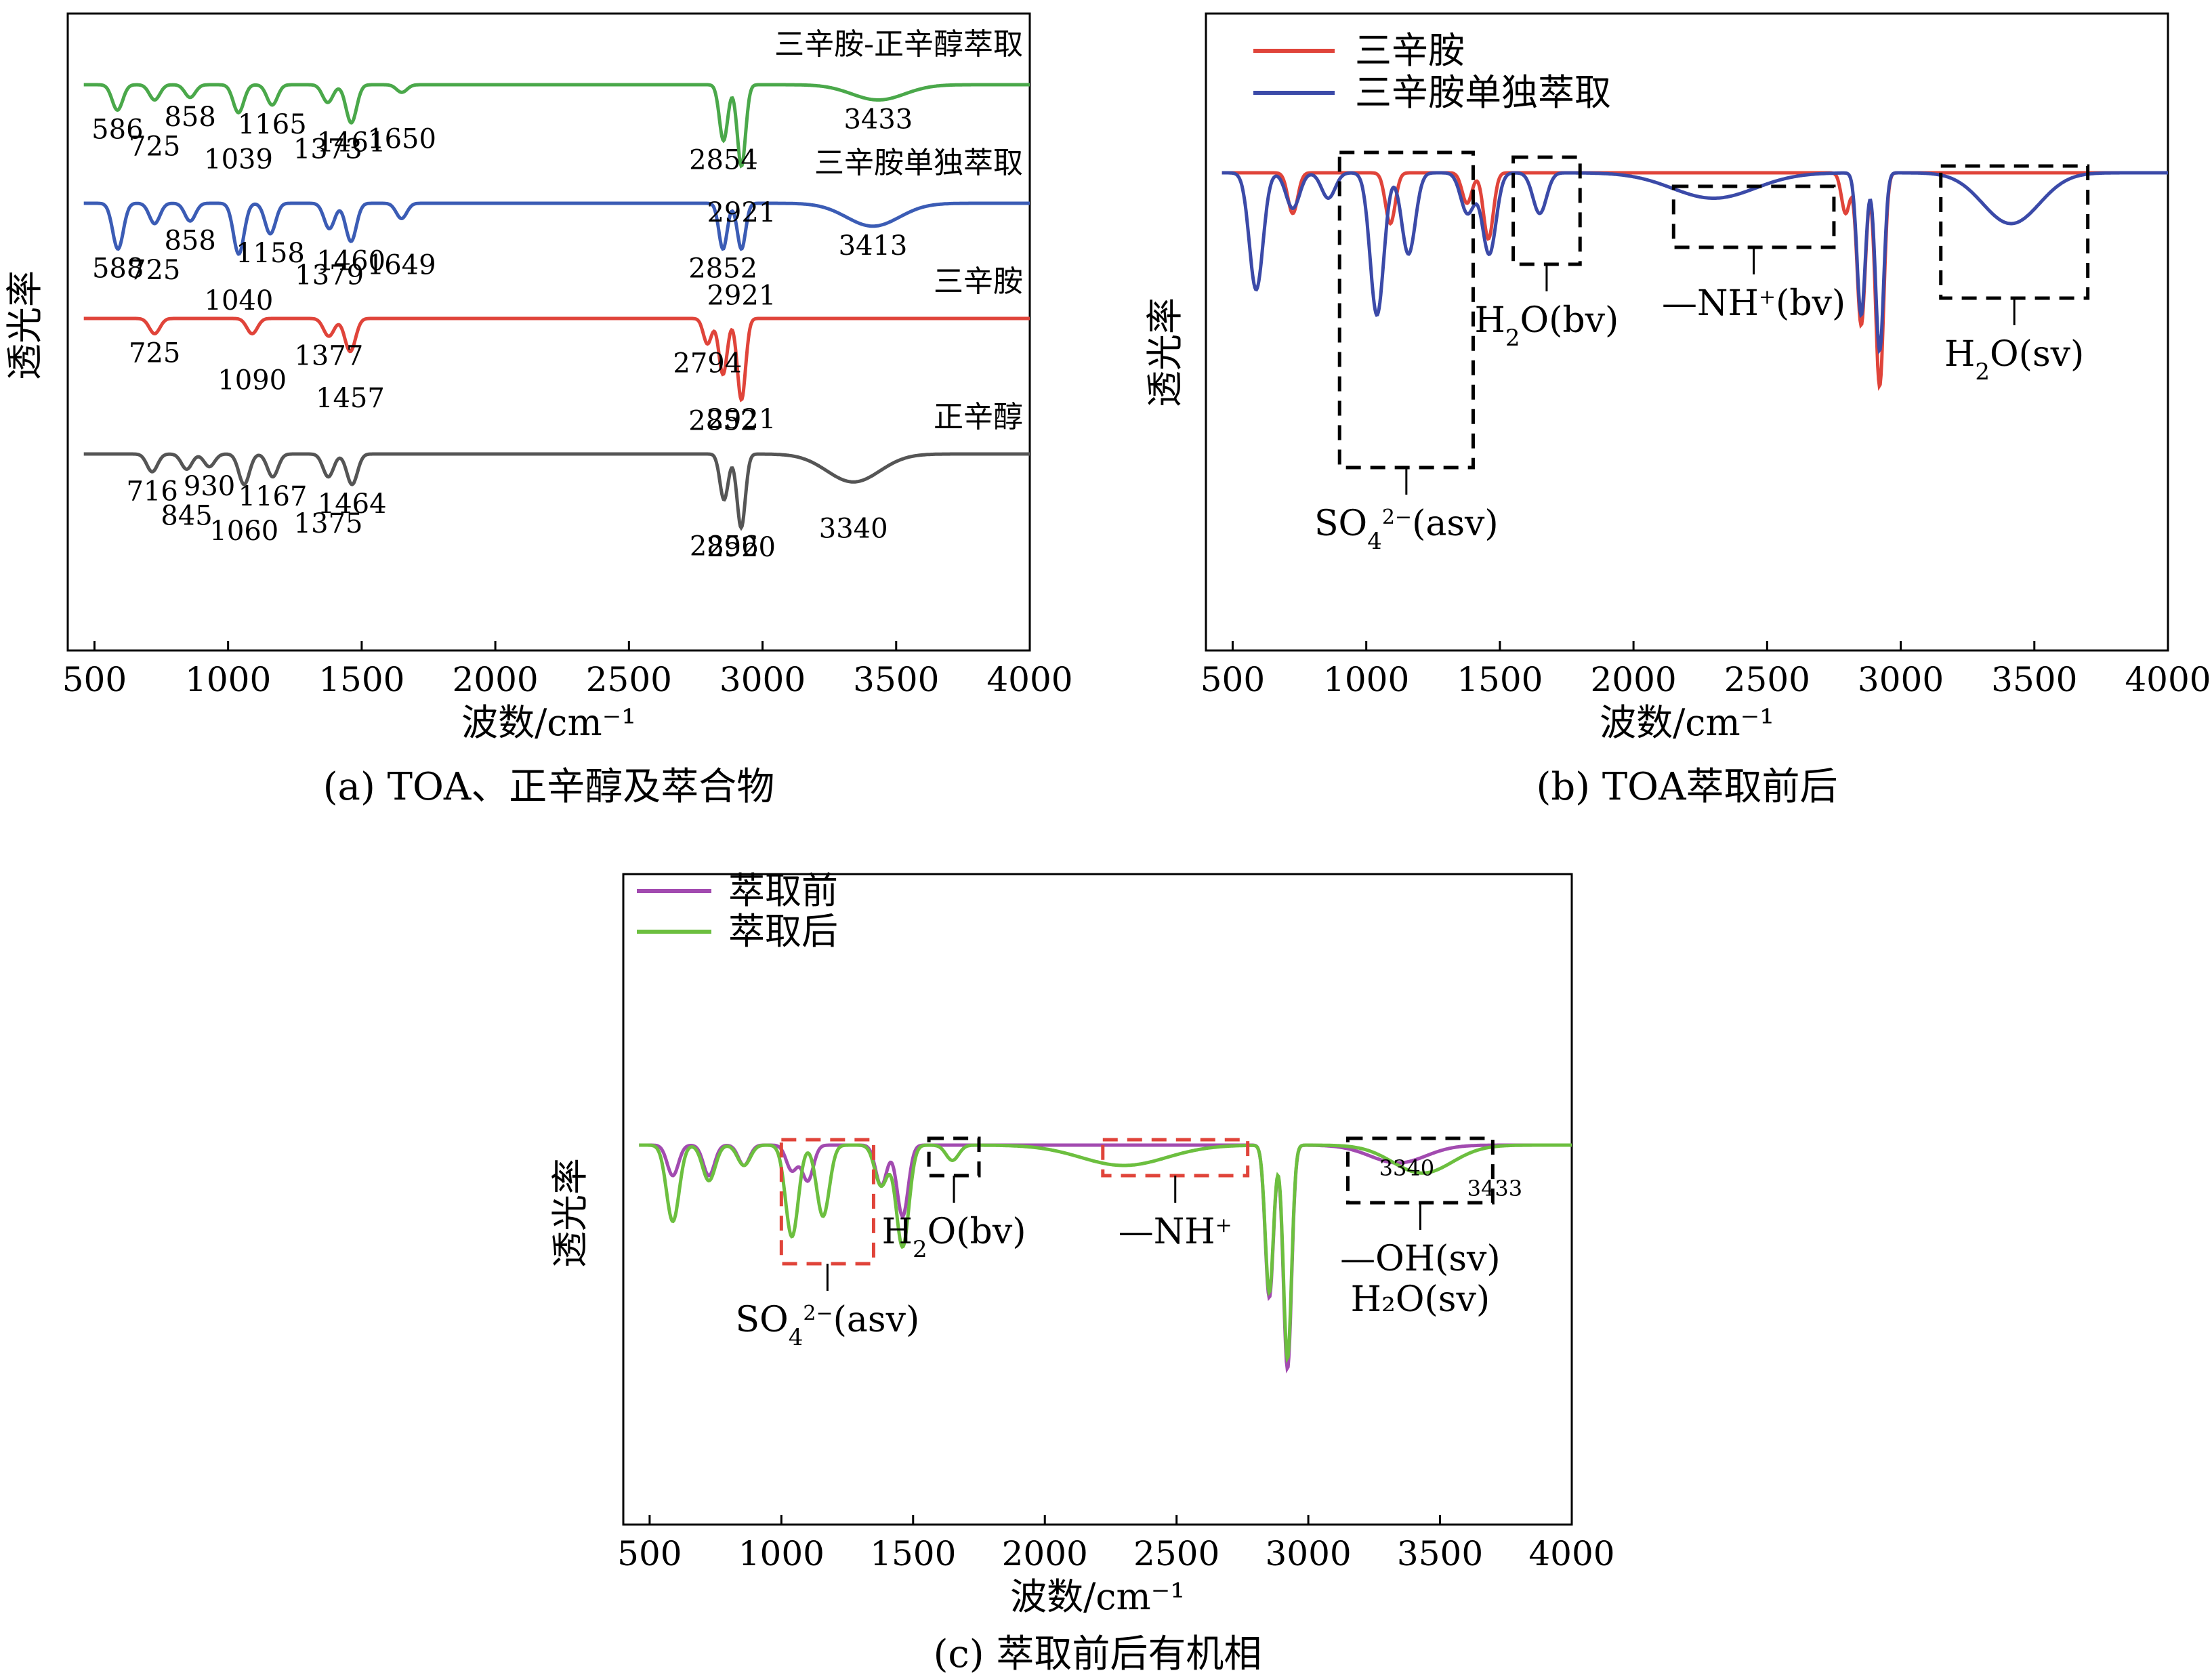 The width and height of the screenshot is (2212, 1675). Describe the element at coordinates (328, 523) in the screenshot. I see `peak-label: 1375` at that location.